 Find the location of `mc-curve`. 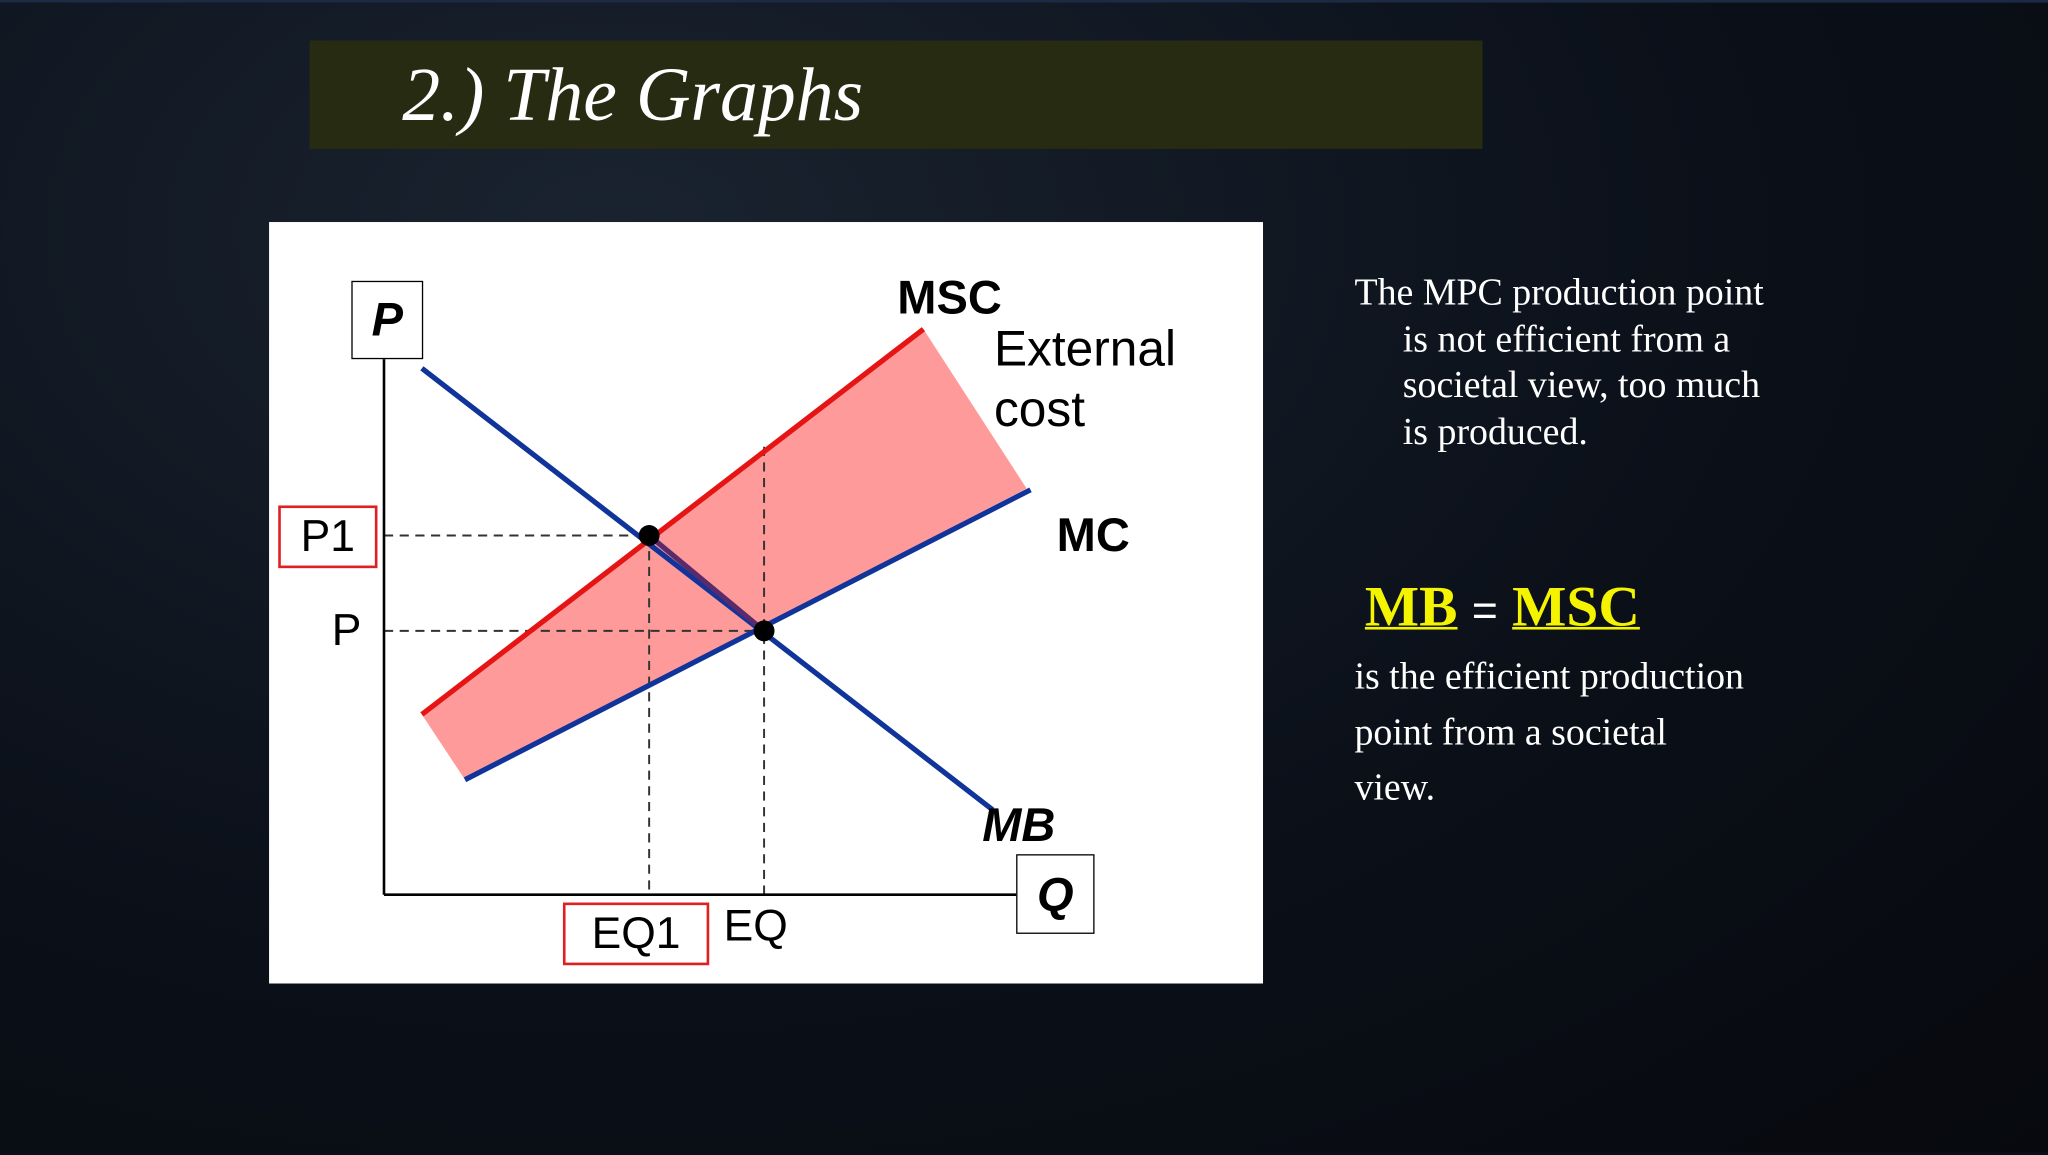

mc-curve is located at coordinates (747, 635).